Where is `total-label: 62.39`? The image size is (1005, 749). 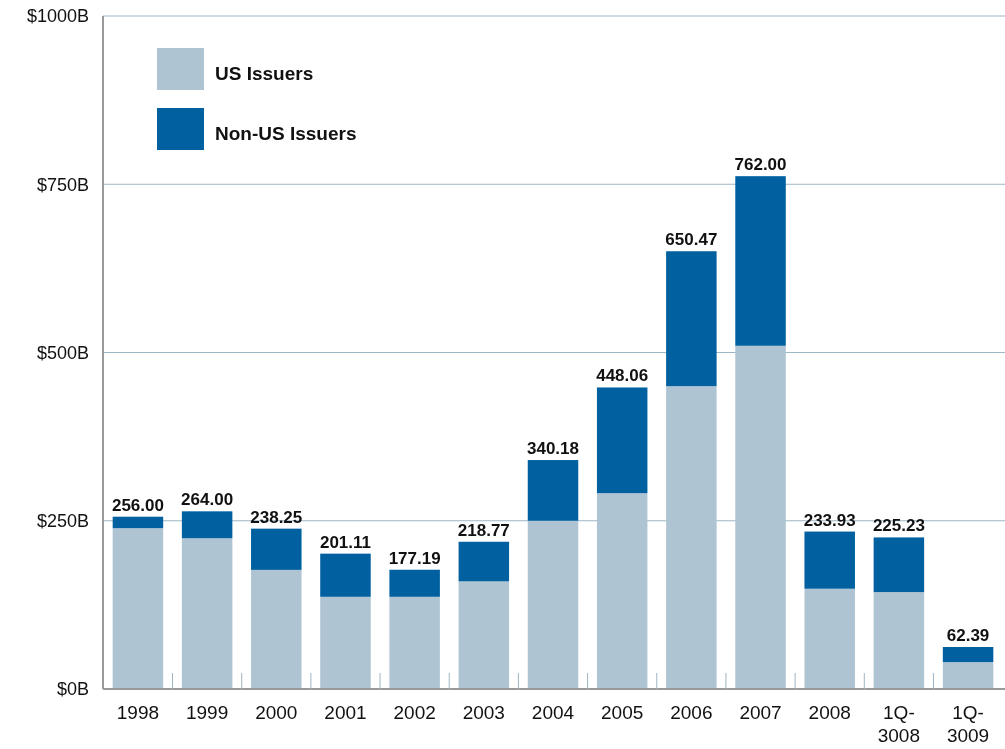
total-label: 62.39 is located at coordinates (968, 636).